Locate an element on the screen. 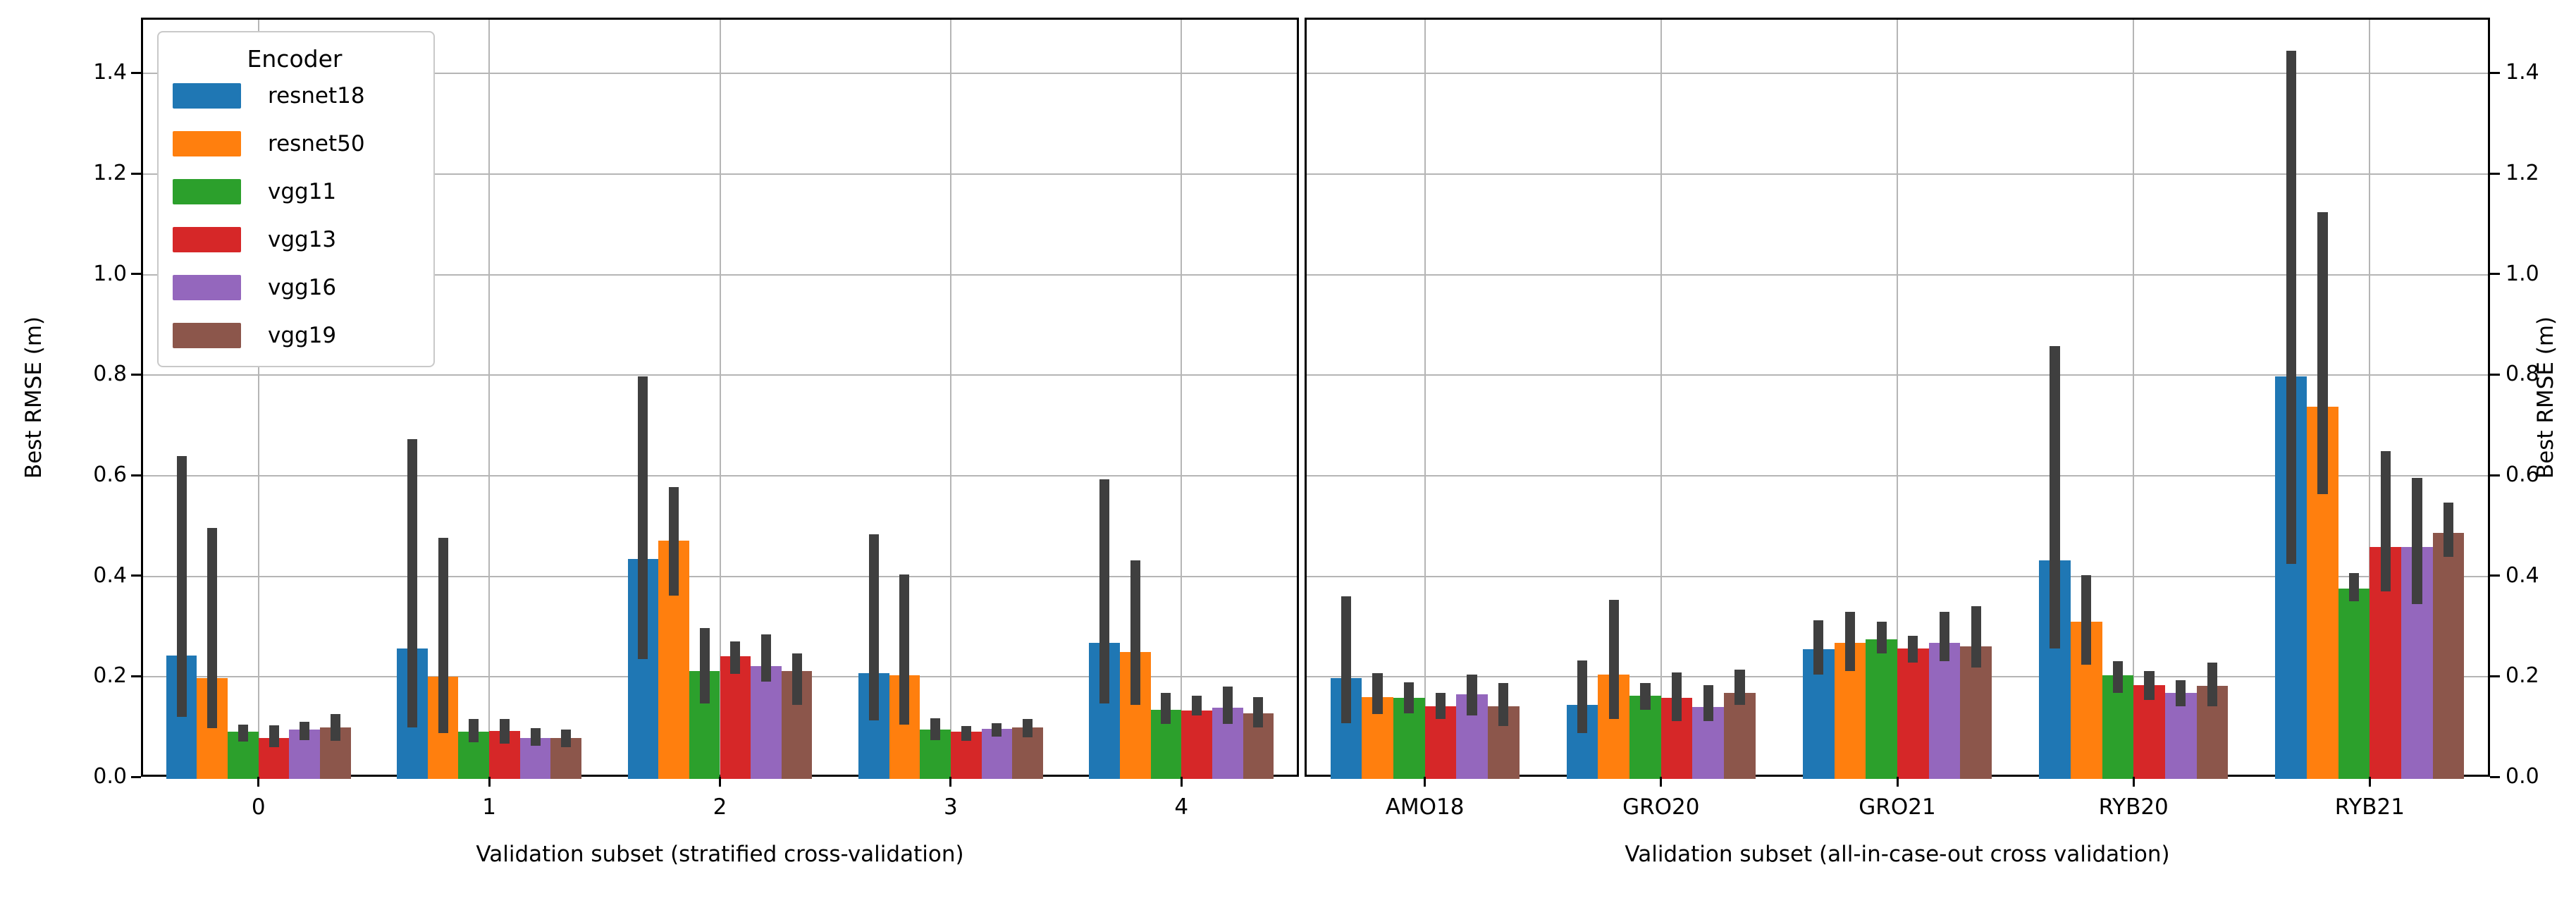 The image size is (2576, 910). errorbar-vgg19-GRO21 is located at coordinates (1976, 637).